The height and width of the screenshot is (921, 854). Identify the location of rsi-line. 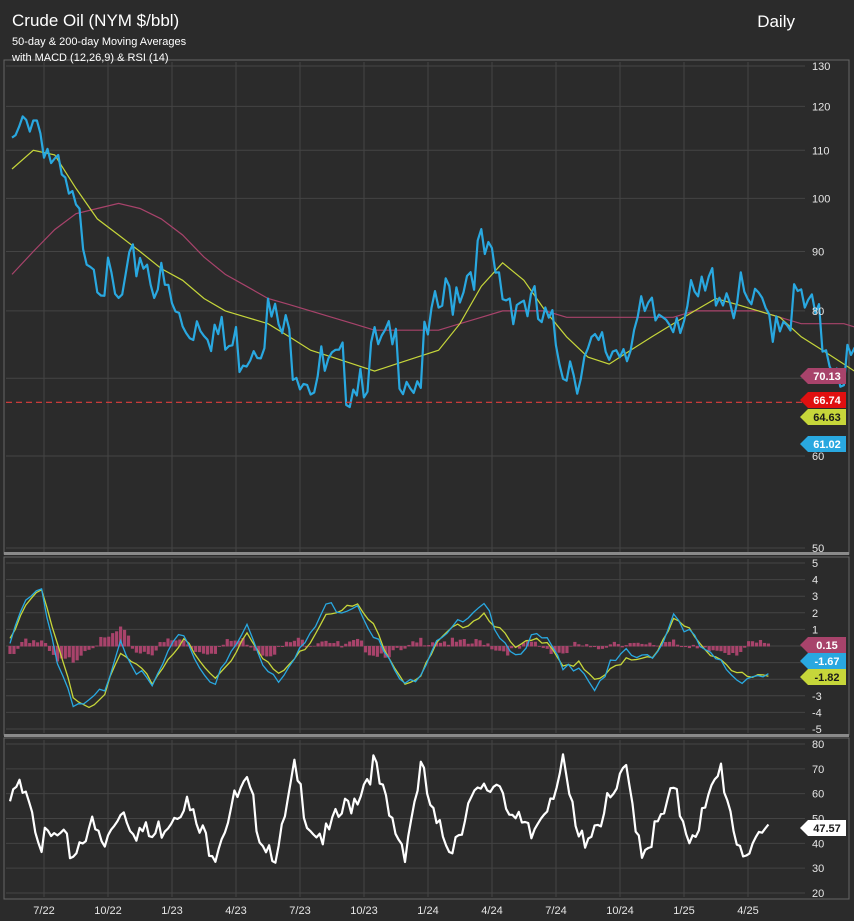
(389, 808).